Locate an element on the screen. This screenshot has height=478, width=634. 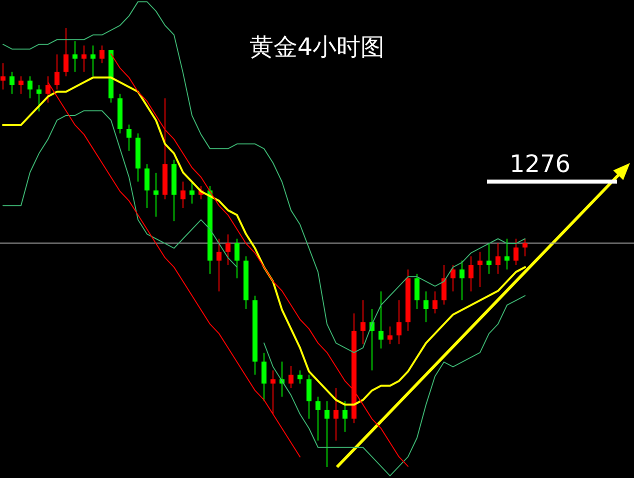
chart-title: 黄金4小时图 is located at coordinates (317, 47).